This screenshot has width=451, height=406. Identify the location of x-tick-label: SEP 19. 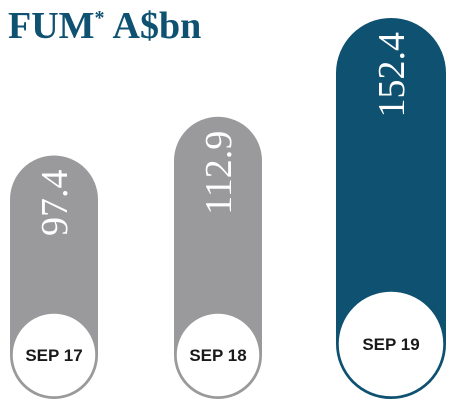
(390, 344).